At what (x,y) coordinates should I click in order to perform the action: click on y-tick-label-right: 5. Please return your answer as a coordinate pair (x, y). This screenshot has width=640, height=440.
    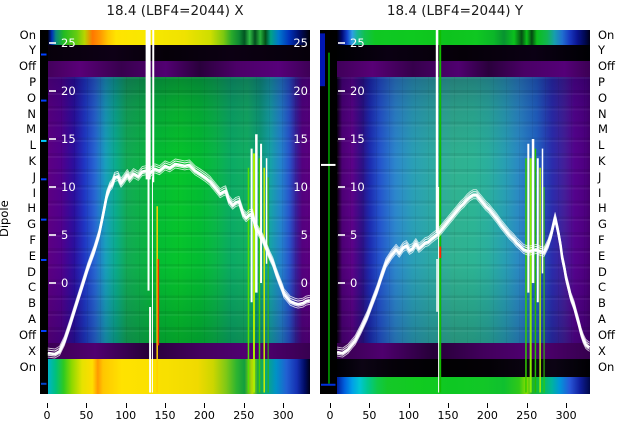
    Looking at the image, I should click on (304, 235).